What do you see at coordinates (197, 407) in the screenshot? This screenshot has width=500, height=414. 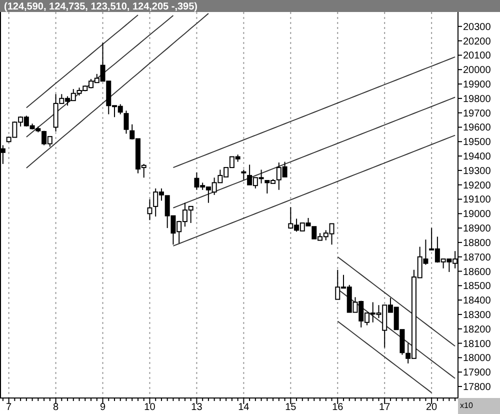 I see `x-tick-label: 13` at bounding box center [197, 407].